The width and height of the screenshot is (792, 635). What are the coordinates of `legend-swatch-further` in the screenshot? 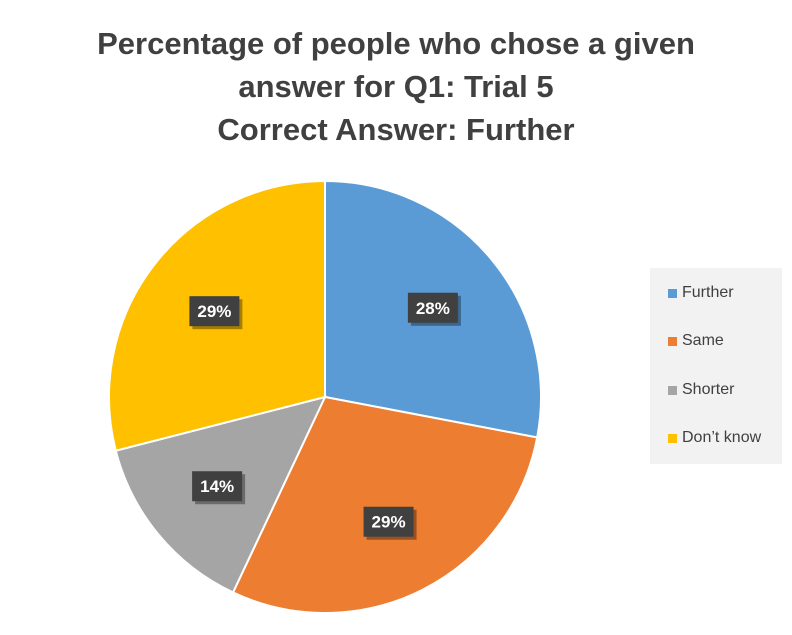 It's located at (672, 293).